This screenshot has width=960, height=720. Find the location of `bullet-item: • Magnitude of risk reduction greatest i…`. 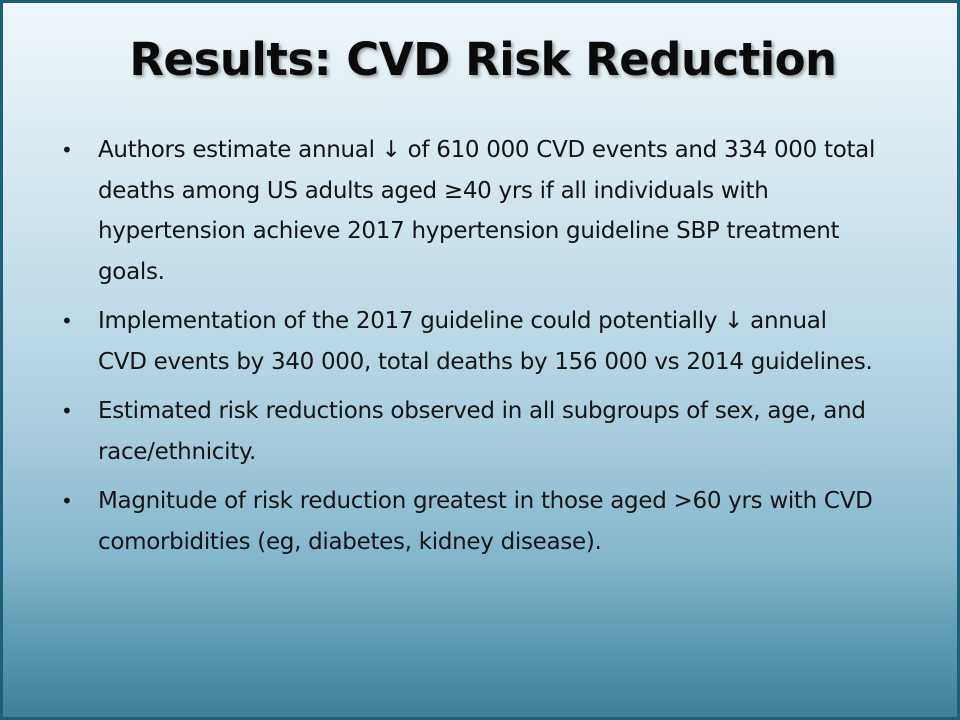

bullet-item: • Magnitude of risk reduction greatest i… is located at coordinates (468, 521).